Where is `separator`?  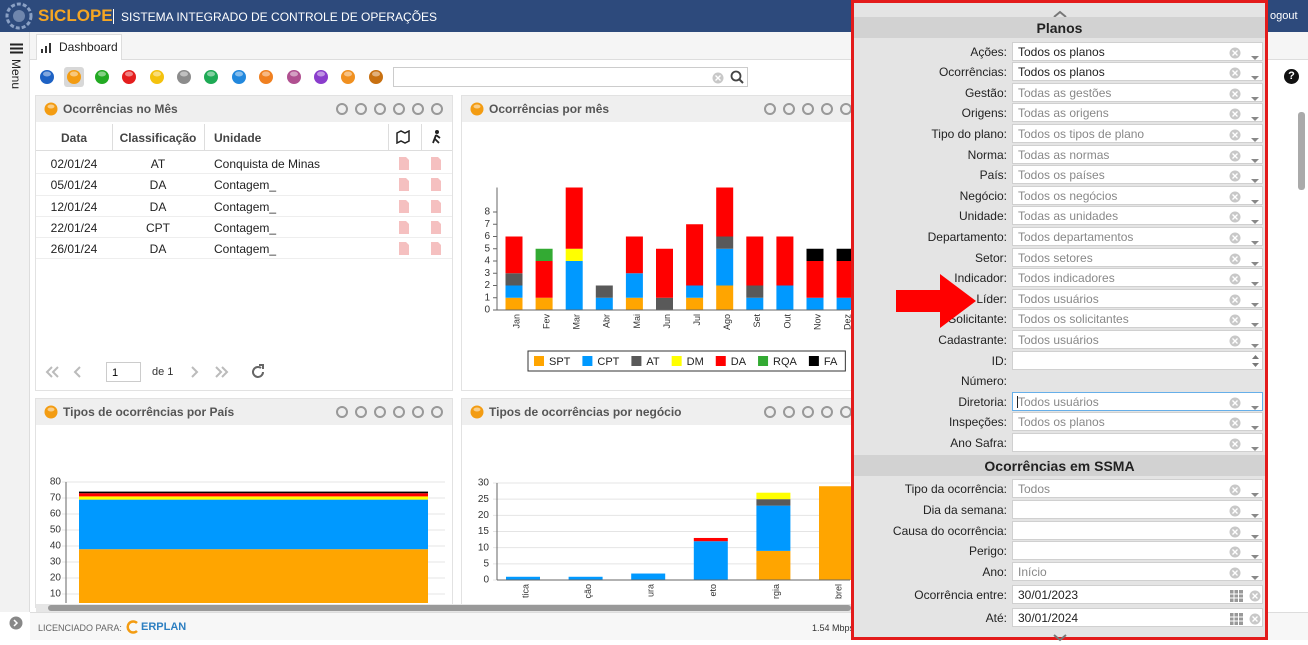
separator is located at coordinates (113, 16).